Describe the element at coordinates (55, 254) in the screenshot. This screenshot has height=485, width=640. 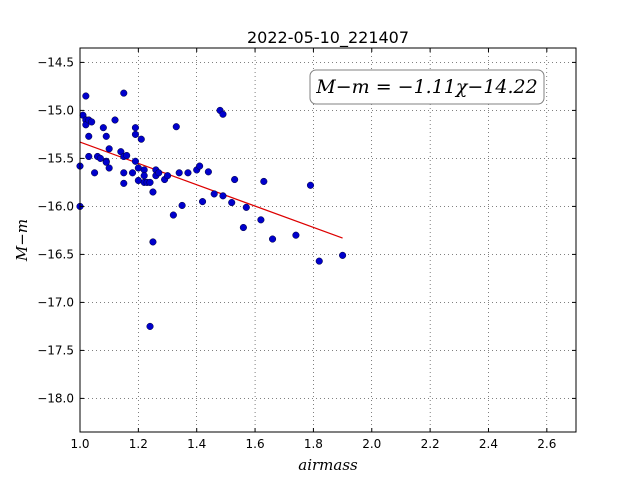
I see `y-tick-label: −16.5` at that location.